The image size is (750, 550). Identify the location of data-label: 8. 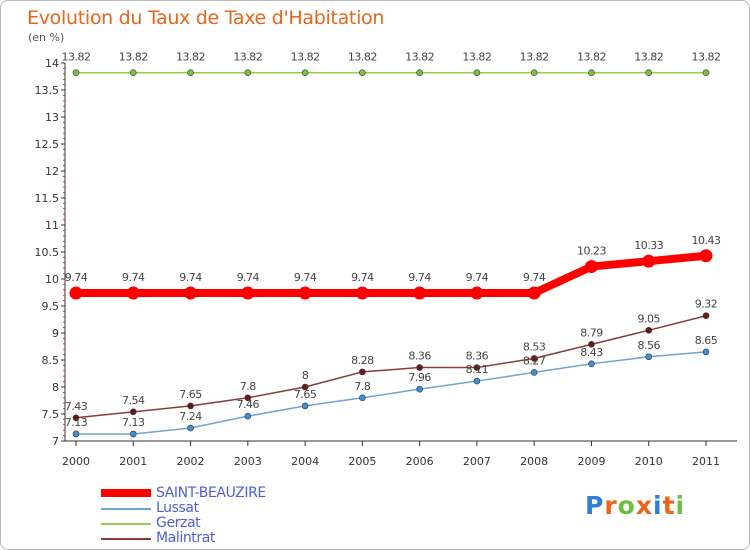
(305, 375).